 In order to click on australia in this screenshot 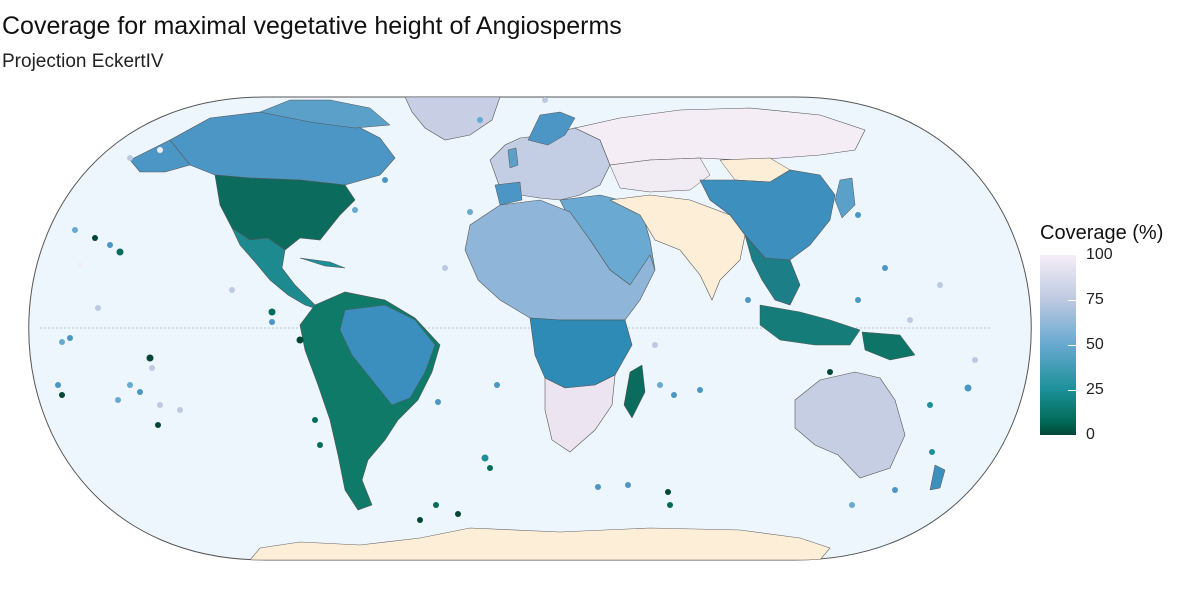, I will do `click(850, 425)`.